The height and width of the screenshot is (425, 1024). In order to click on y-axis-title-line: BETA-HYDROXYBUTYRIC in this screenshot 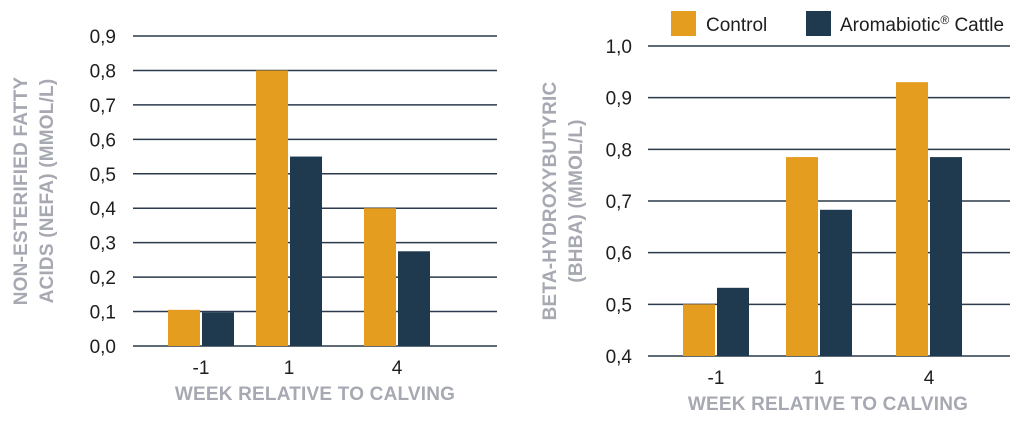, I will do `click(550, 201)`.